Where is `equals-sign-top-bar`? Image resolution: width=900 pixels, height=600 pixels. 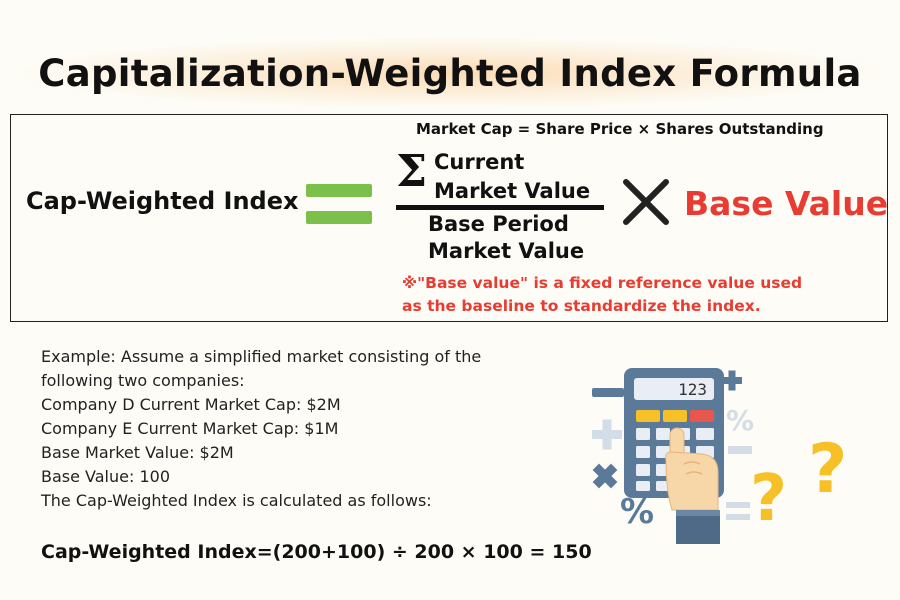 equals-sign-top-bar is located at coordinates (339, 190).